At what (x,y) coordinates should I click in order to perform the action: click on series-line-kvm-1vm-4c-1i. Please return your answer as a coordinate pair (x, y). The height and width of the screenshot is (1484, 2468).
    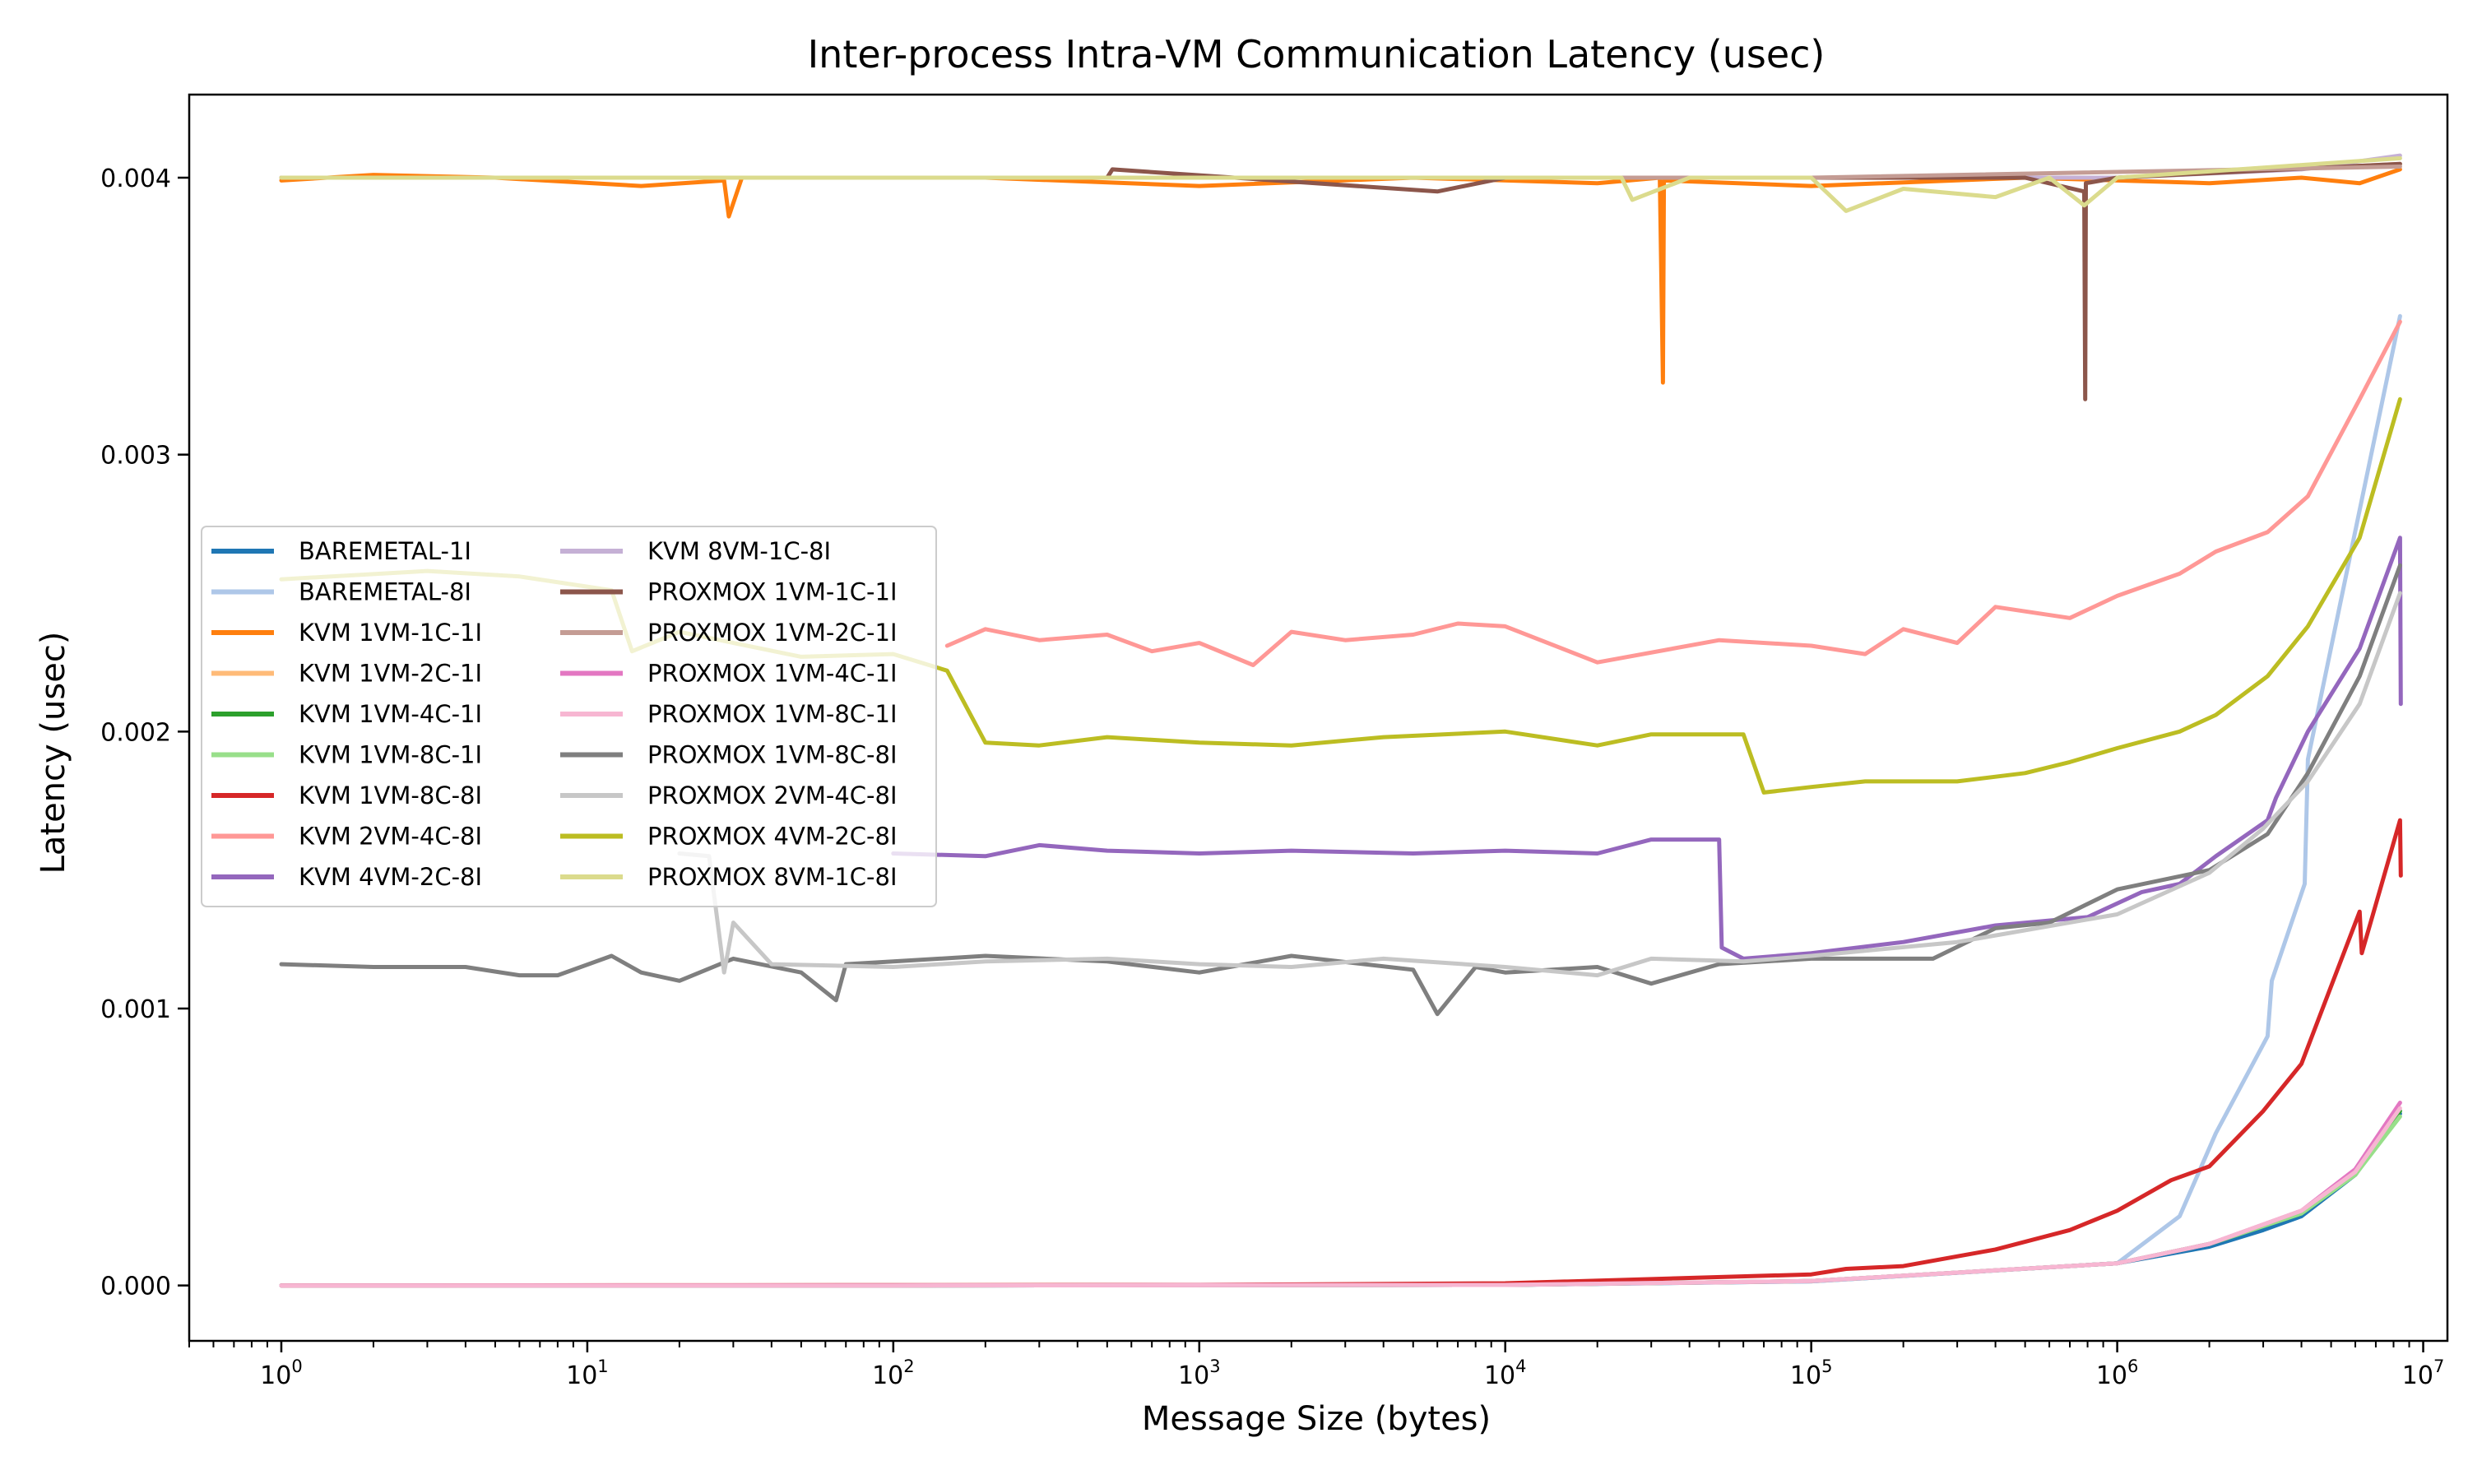
    Looking at the image, I should click on (1340, 1198).